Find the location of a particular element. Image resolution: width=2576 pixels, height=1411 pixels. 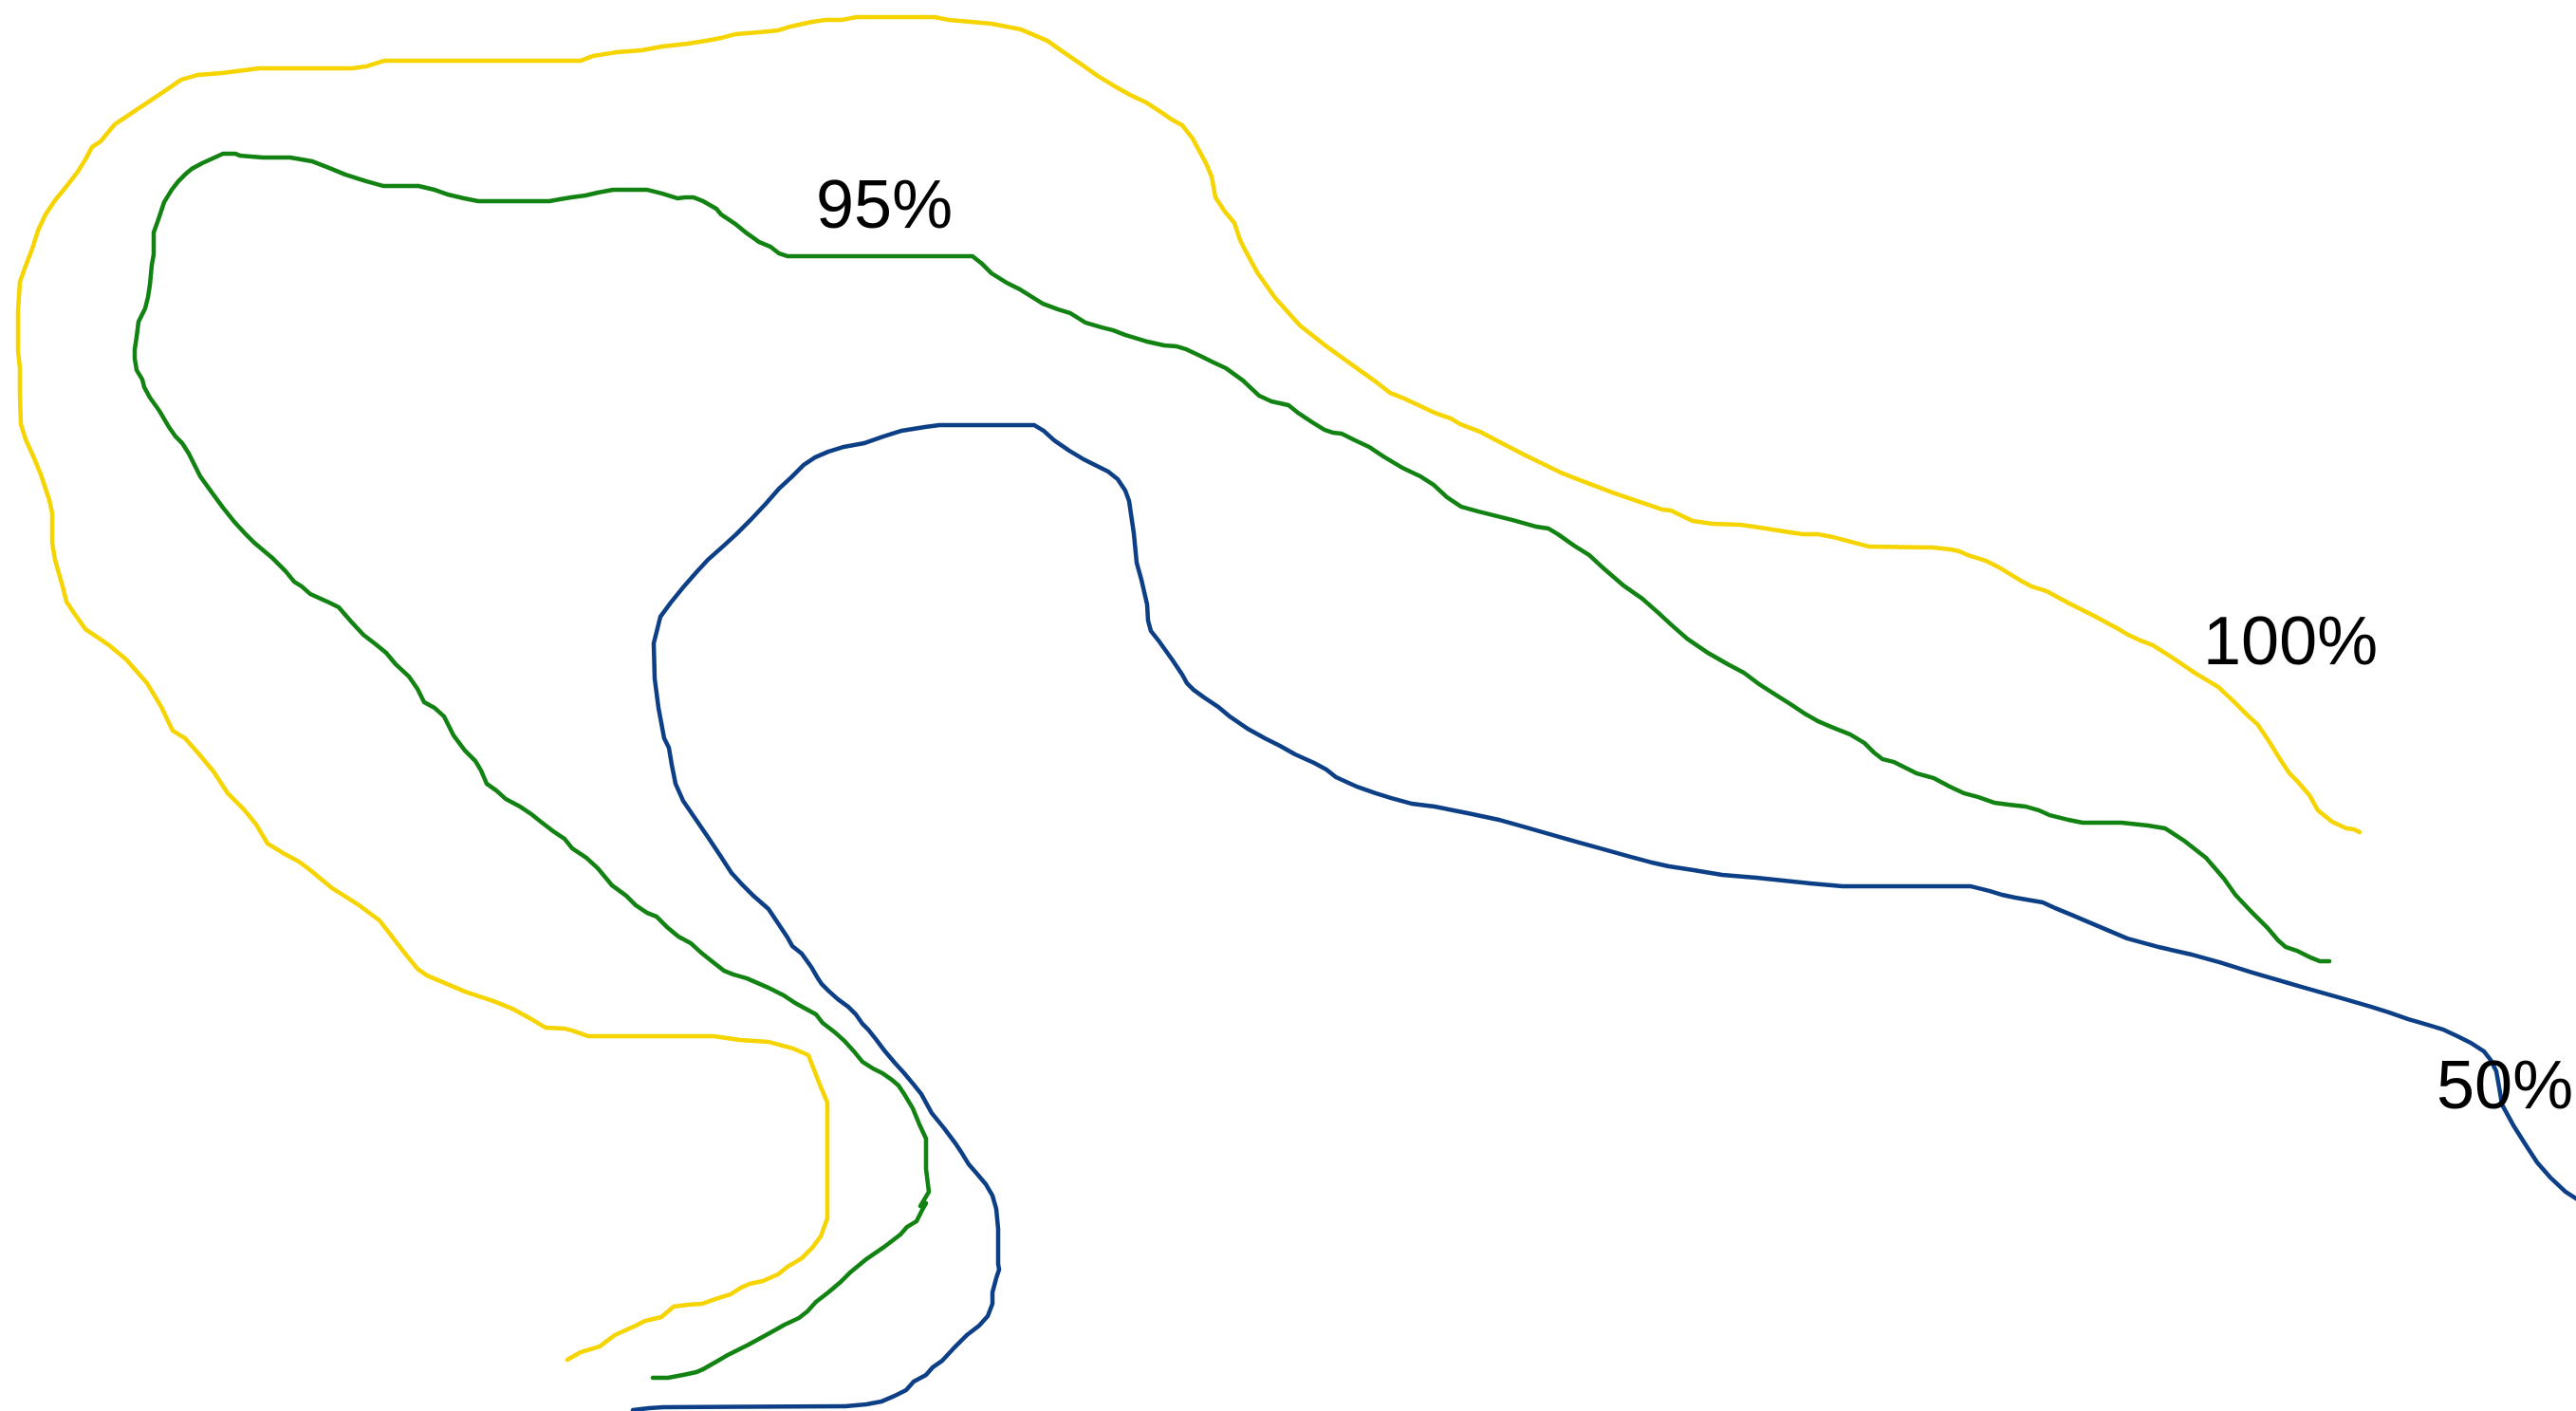

contour-label-100-percent: 100% is located at coordinates (2290, 641).